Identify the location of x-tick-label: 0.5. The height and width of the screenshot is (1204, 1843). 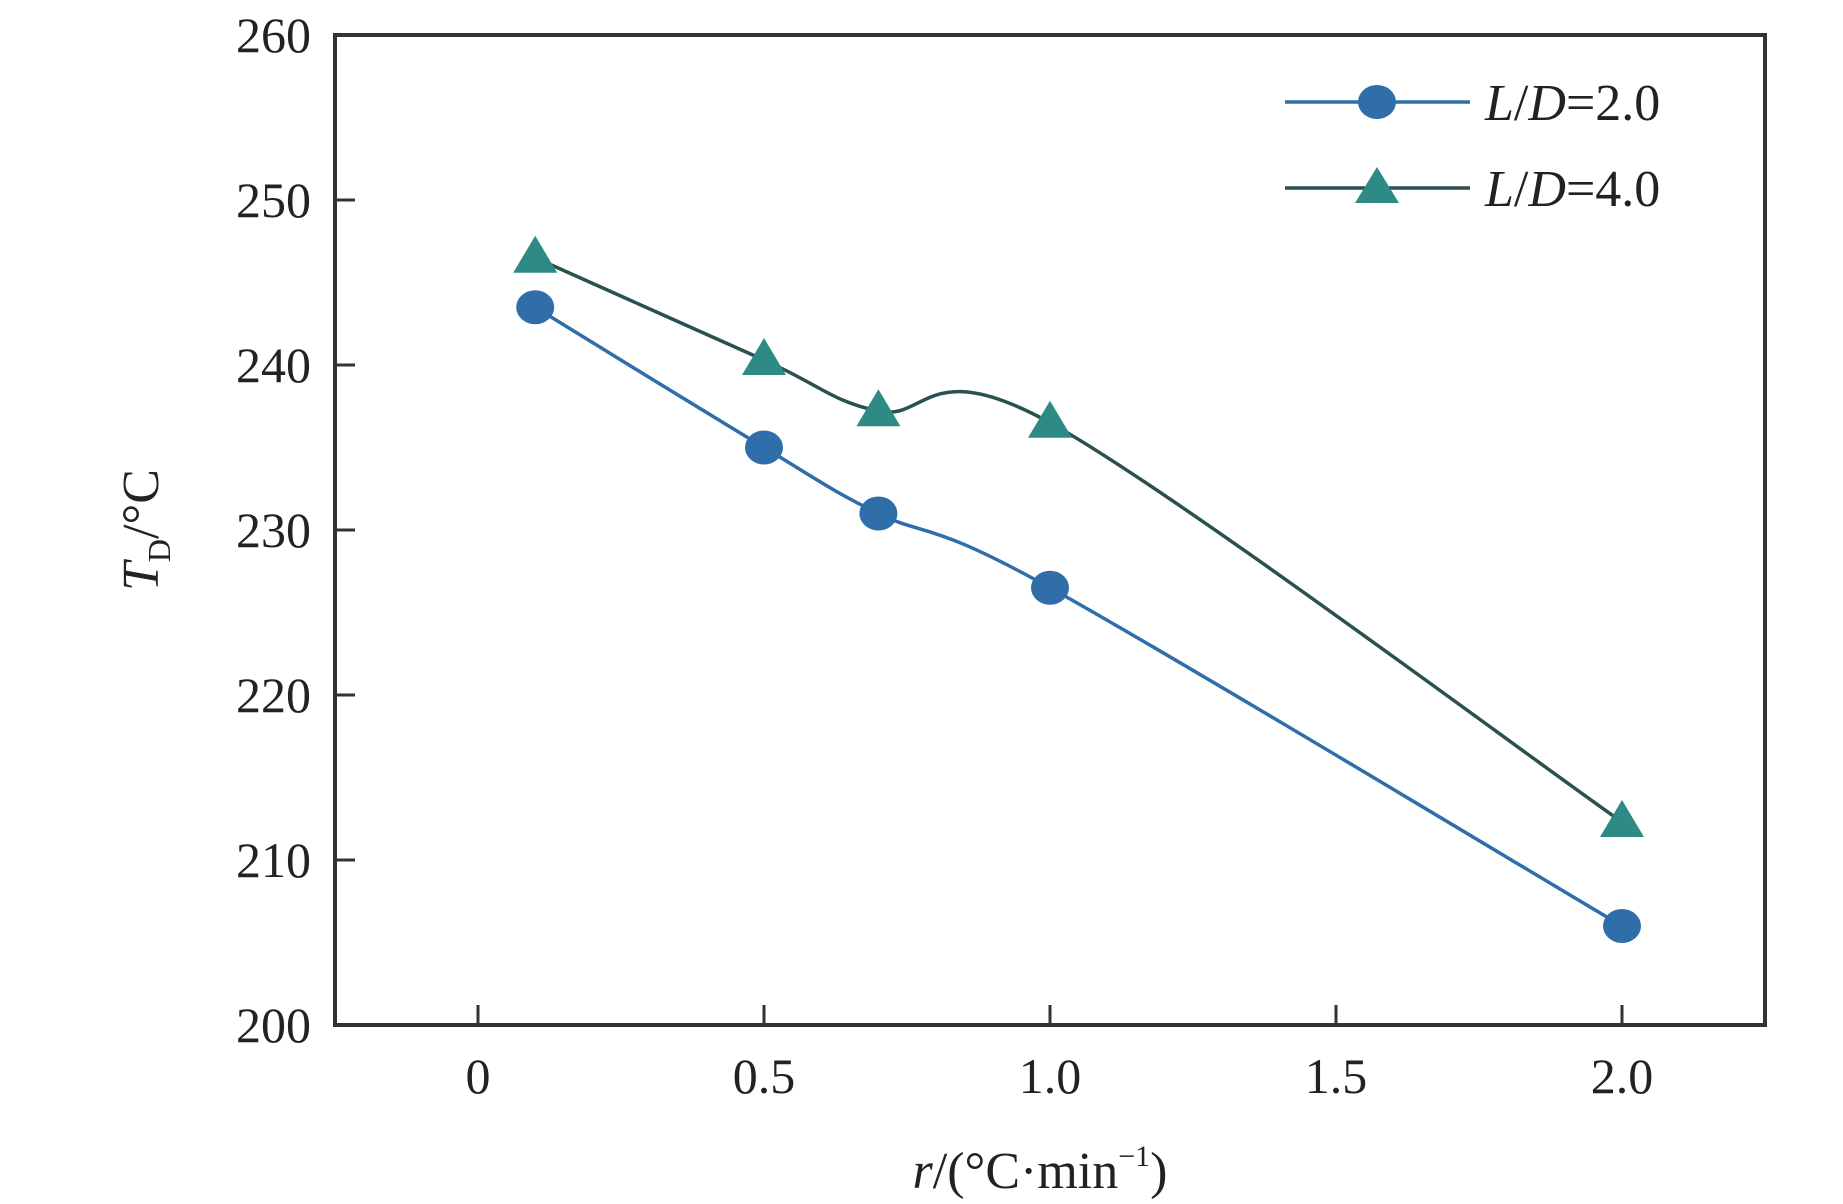
(764, 1076).